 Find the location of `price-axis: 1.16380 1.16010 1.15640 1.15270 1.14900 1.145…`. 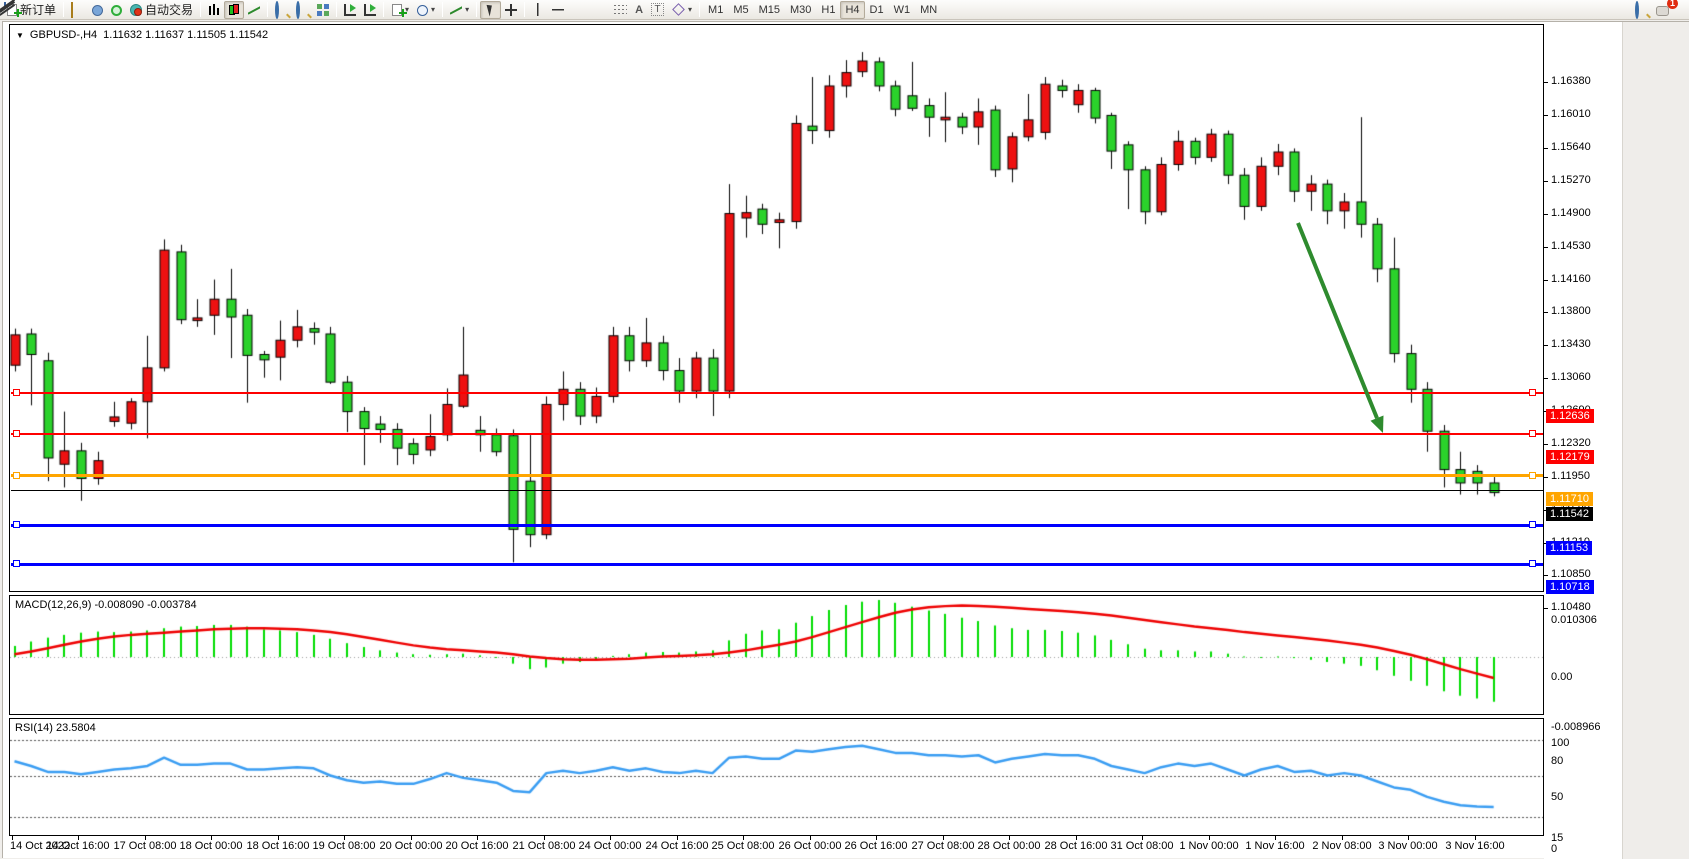

price-axis: 1.16380 1.16010 1.15640 1.15270 1.14900 1.145… is located at coordinates (1583, 440).